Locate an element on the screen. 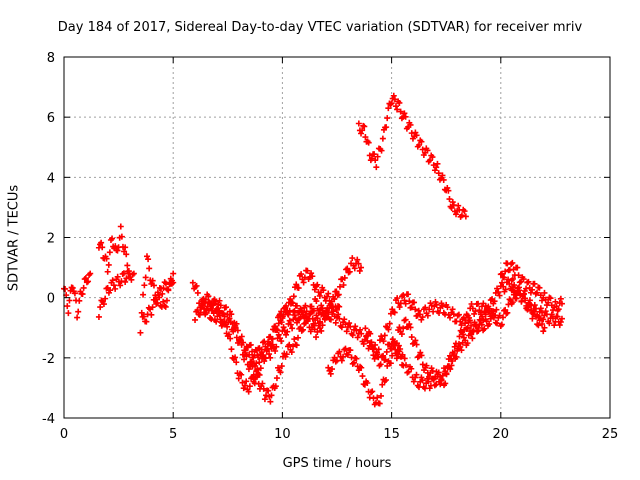 This screenshot has height=480, width=640. y-tick-label: 8 is located at coordinates (51, 58).